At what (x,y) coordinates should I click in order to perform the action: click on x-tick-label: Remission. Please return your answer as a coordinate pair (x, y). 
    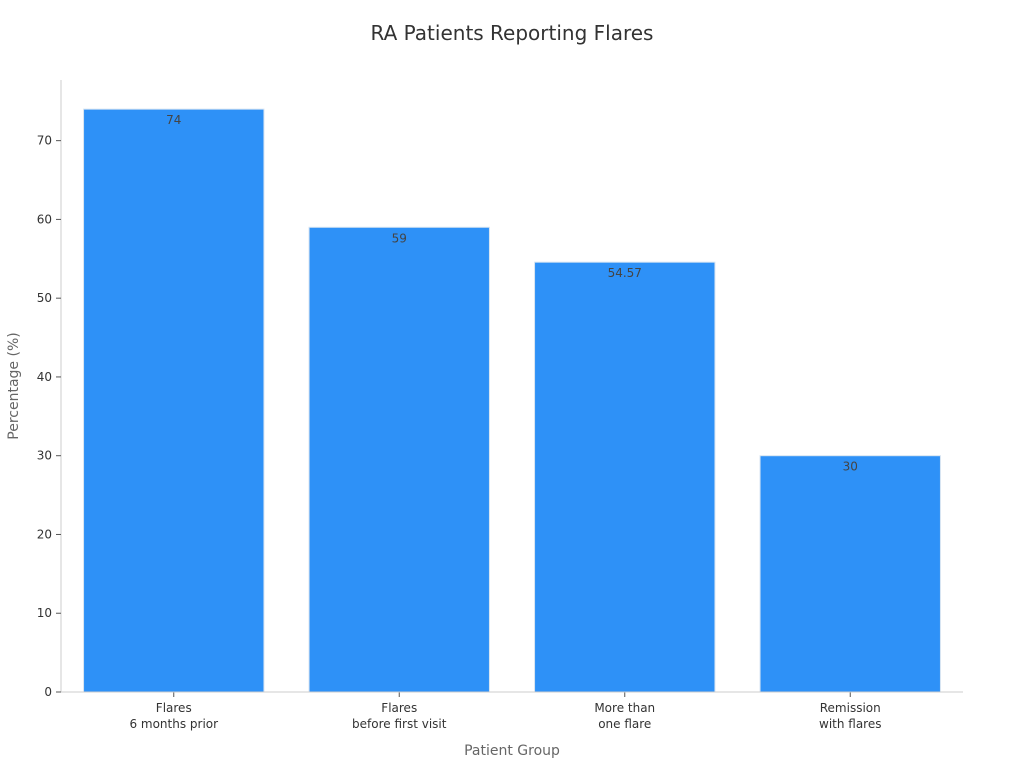
    Looking at the image, I should click on (850, 708).